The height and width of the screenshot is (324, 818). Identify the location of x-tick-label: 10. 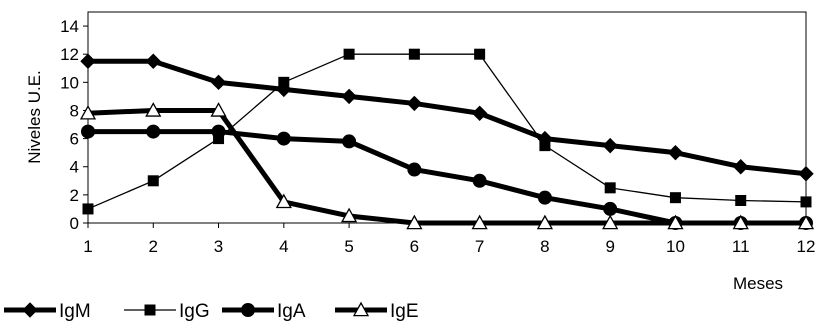
(675, 246).